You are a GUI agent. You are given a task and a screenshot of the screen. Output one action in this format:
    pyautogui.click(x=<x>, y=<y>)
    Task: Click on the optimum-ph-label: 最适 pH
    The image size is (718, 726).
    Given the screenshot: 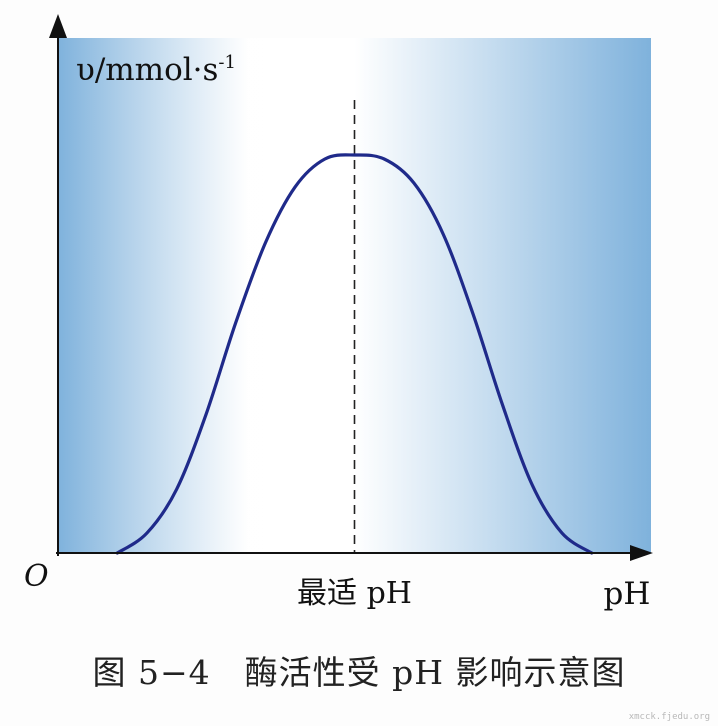 What is the action you would take?
    pyautogui.click(x=354, y=593)
    